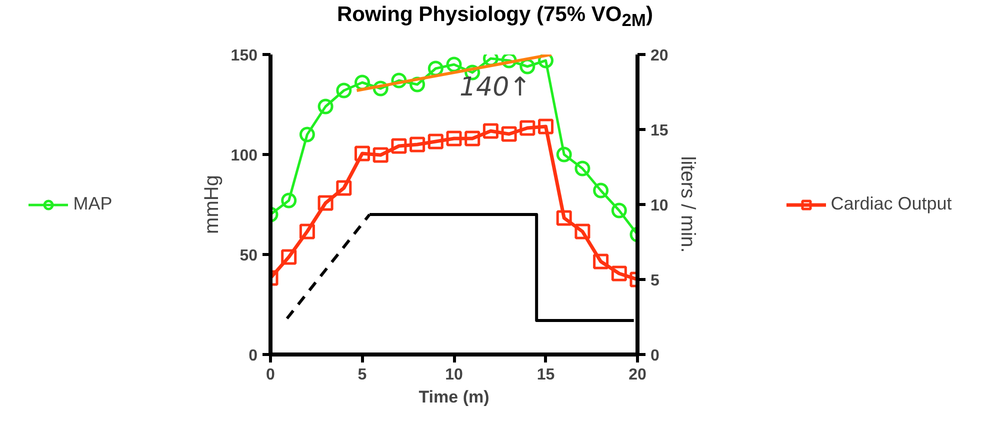 This screenshot has width=1000, height=433. What do you see at coordinates (271, 375) in the screenshot?
I see `x-tick-label: 0` at bounding box center [271, 375].